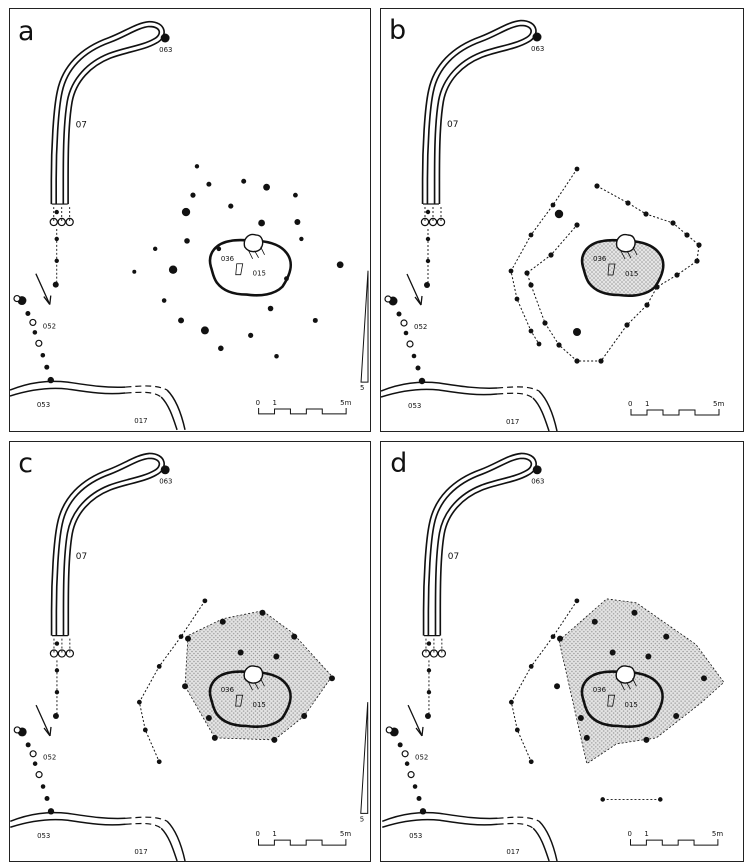 The image size is (744, 862). Describe the element at coordinates (421, 758) in the screenshot. I see `label-052: 052` at that location.